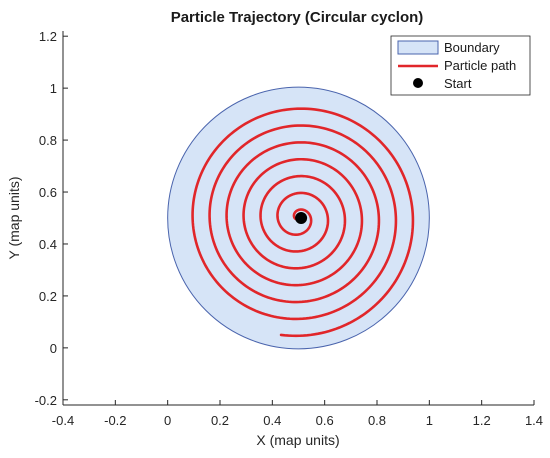 The width and height of the screenshot is (550, 458). What do you see at coordinates (418, 47) in the screenshot?
I see `legend-boundary-swatch` at bounding box center [418, 47].